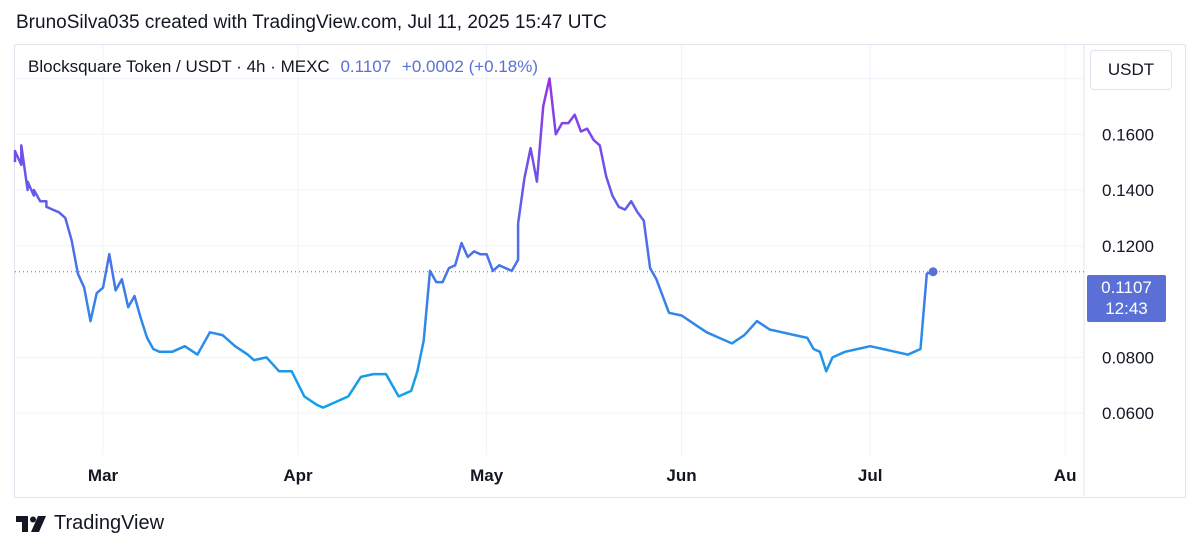 This screenshot has height=552, width=1199. I want to click on footer-brand: TradingView, so click(90, 523).